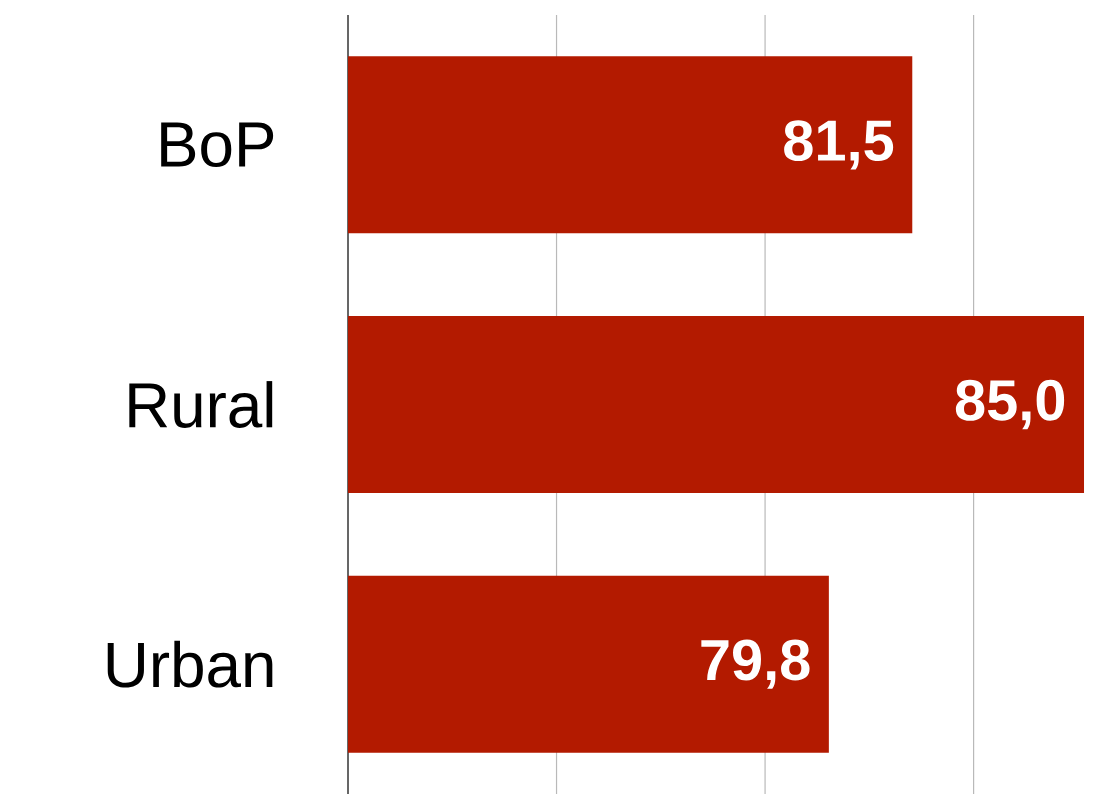 Image resolution: width=1096 pixels, height=794 pixels. What do you see at coordinates (1010, 404) in the screenshot?
I see `data-label: 85,0` at bounding box center [1010, 404].